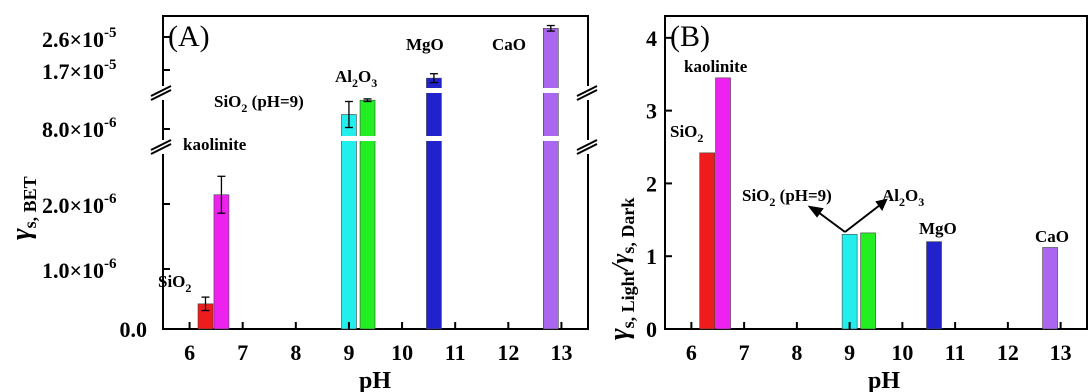 The height and width of the screenshot is (392, 1091). I want to click on y-tick-label: 3, so click(651, 111).